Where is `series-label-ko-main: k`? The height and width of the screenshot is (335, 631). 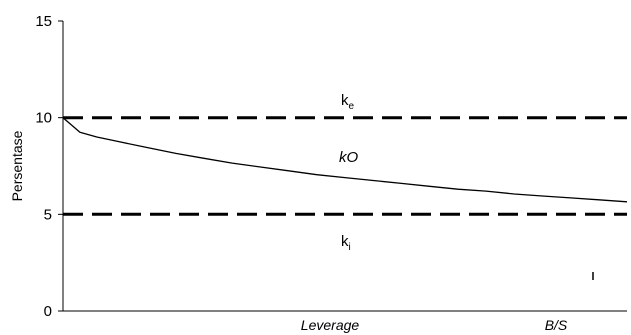 series-label-ko-main: k is located at coordinates (343, 157).